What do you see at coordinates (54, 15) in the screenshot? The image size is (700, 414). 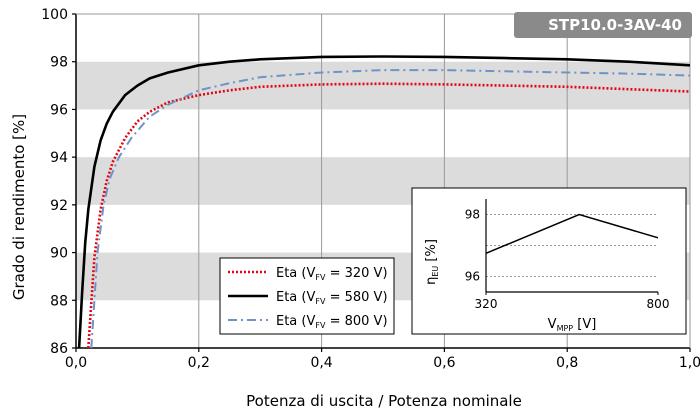 I see `y-tick-label: 100` at bounding box center [54, 15].